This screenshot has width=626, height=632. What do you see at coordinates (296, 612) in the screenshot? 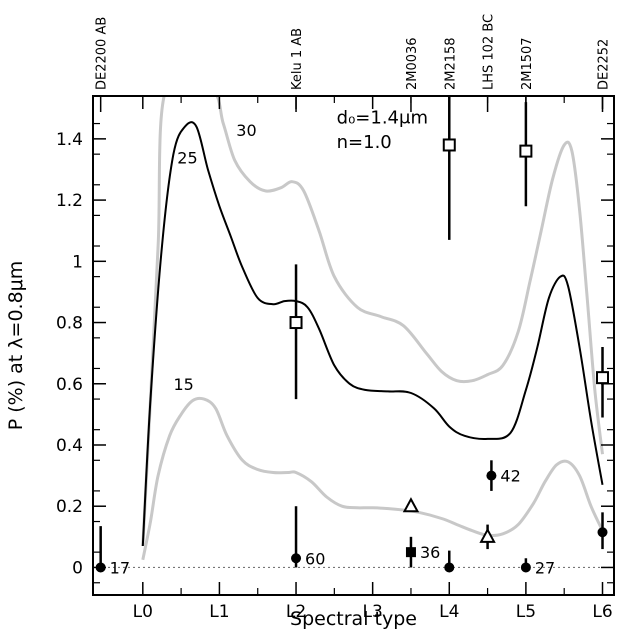
I see `x-tick-label: L2` at bounding box center [296, 612].